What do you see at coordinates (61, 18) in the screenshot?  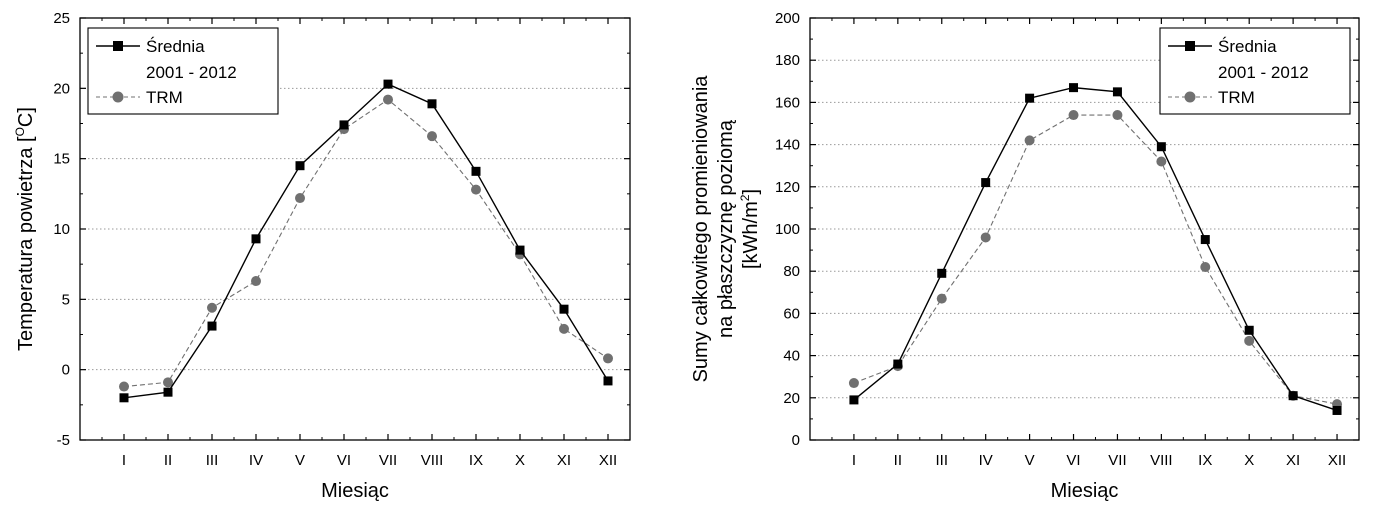 I see `y-tick-label: 25` at bounding box center [61, 18].